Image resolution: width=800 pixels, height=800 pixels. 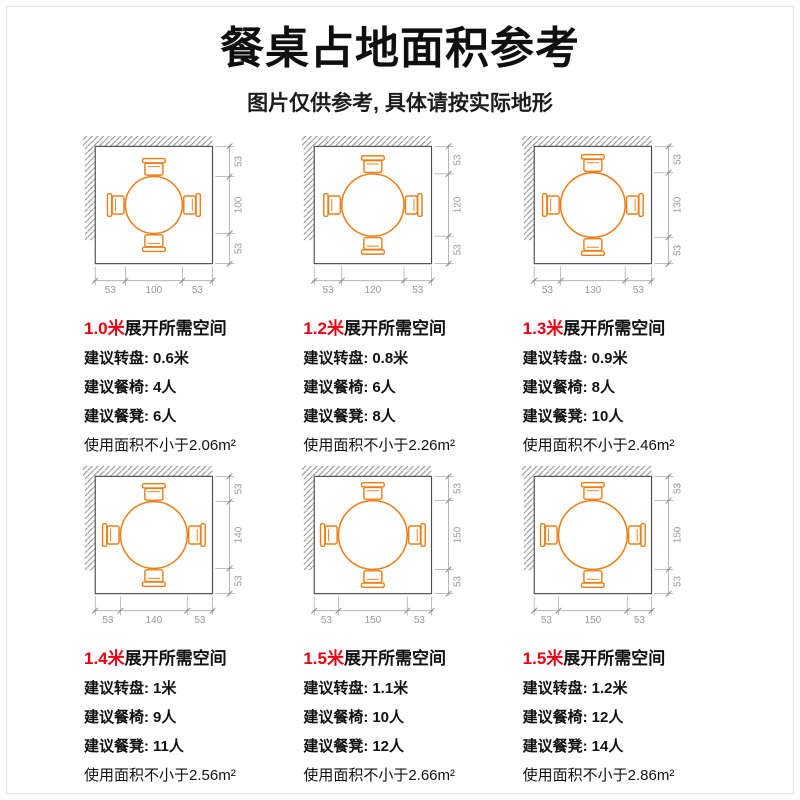 What do you see at coordinates (403, 687) in the screenshot?
I see `spec-row: 建议转盘: 1.1米` at bounding box center [403, 687].